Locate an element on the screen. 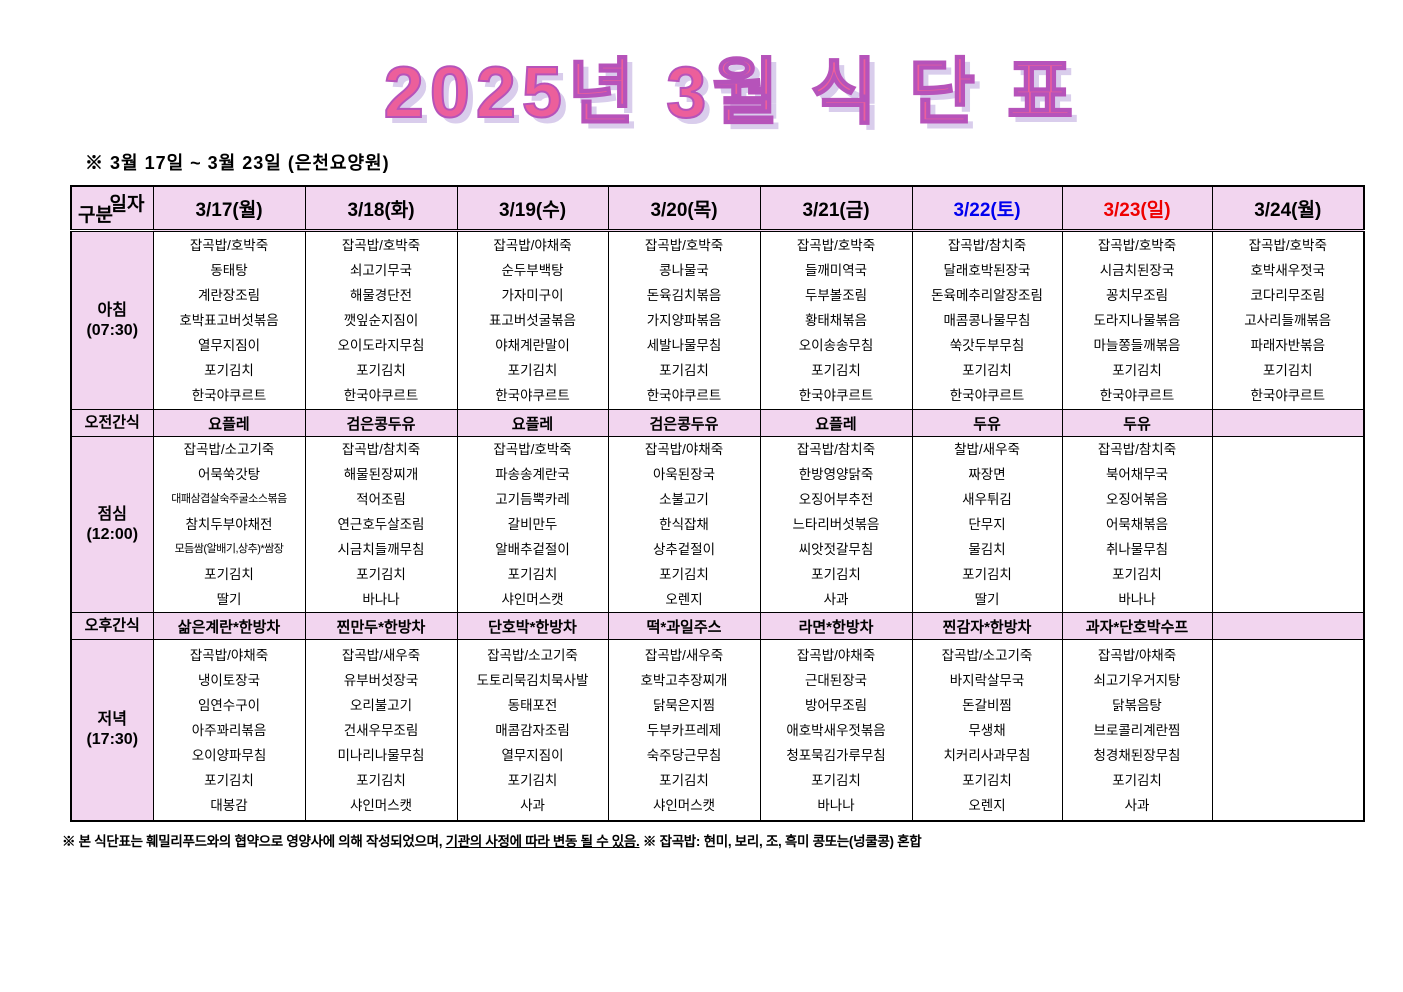 The image size is (1403, 992). page-title: 2025년 3월 식 단 표 is located at coordinates (731, 93).